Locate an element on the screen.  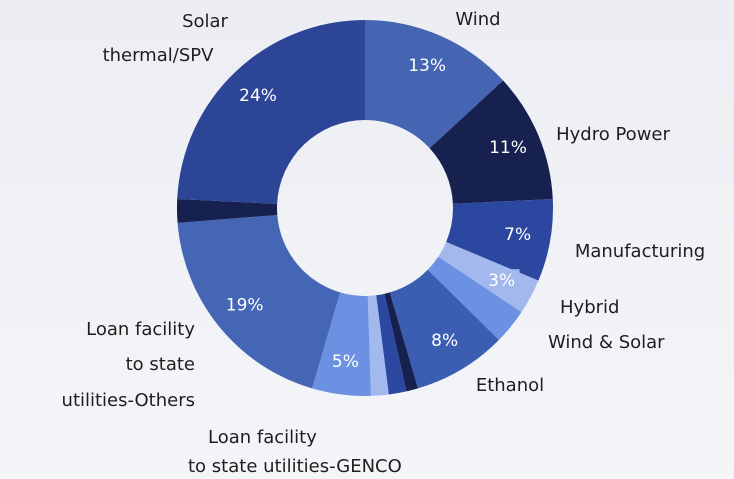
category-label: Hybrid is located at coordinates (589, 307).